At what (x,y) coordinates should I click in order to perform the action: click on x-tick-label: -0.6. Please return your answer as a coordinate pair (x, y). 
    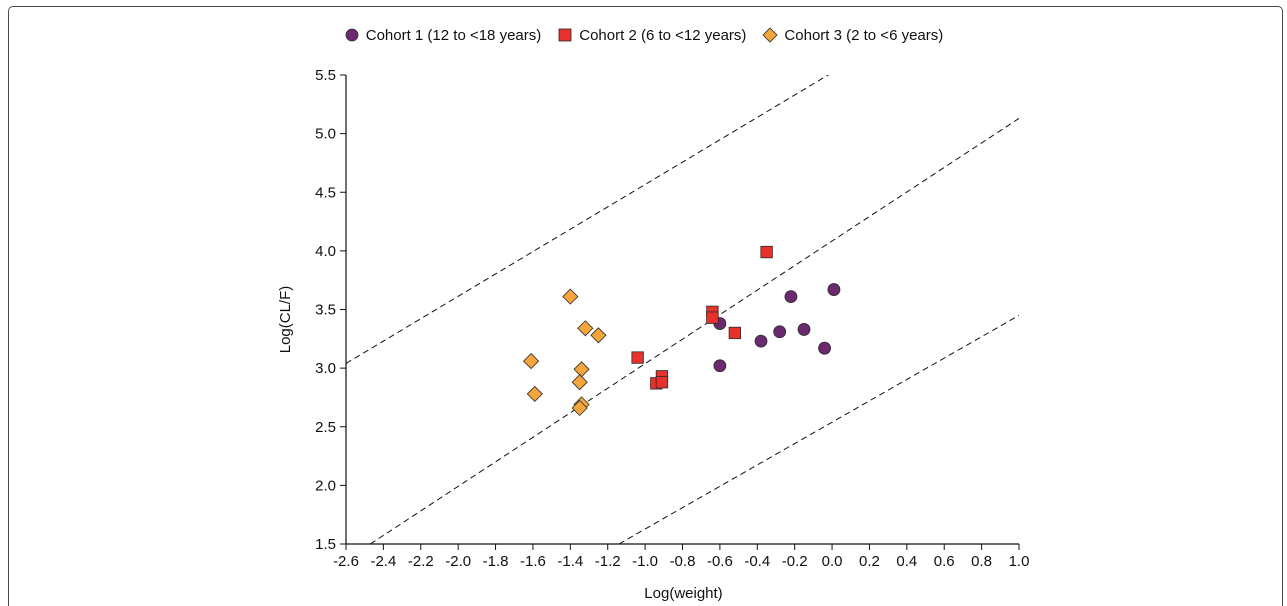
    Looking at the image, I should click on (720, 561).